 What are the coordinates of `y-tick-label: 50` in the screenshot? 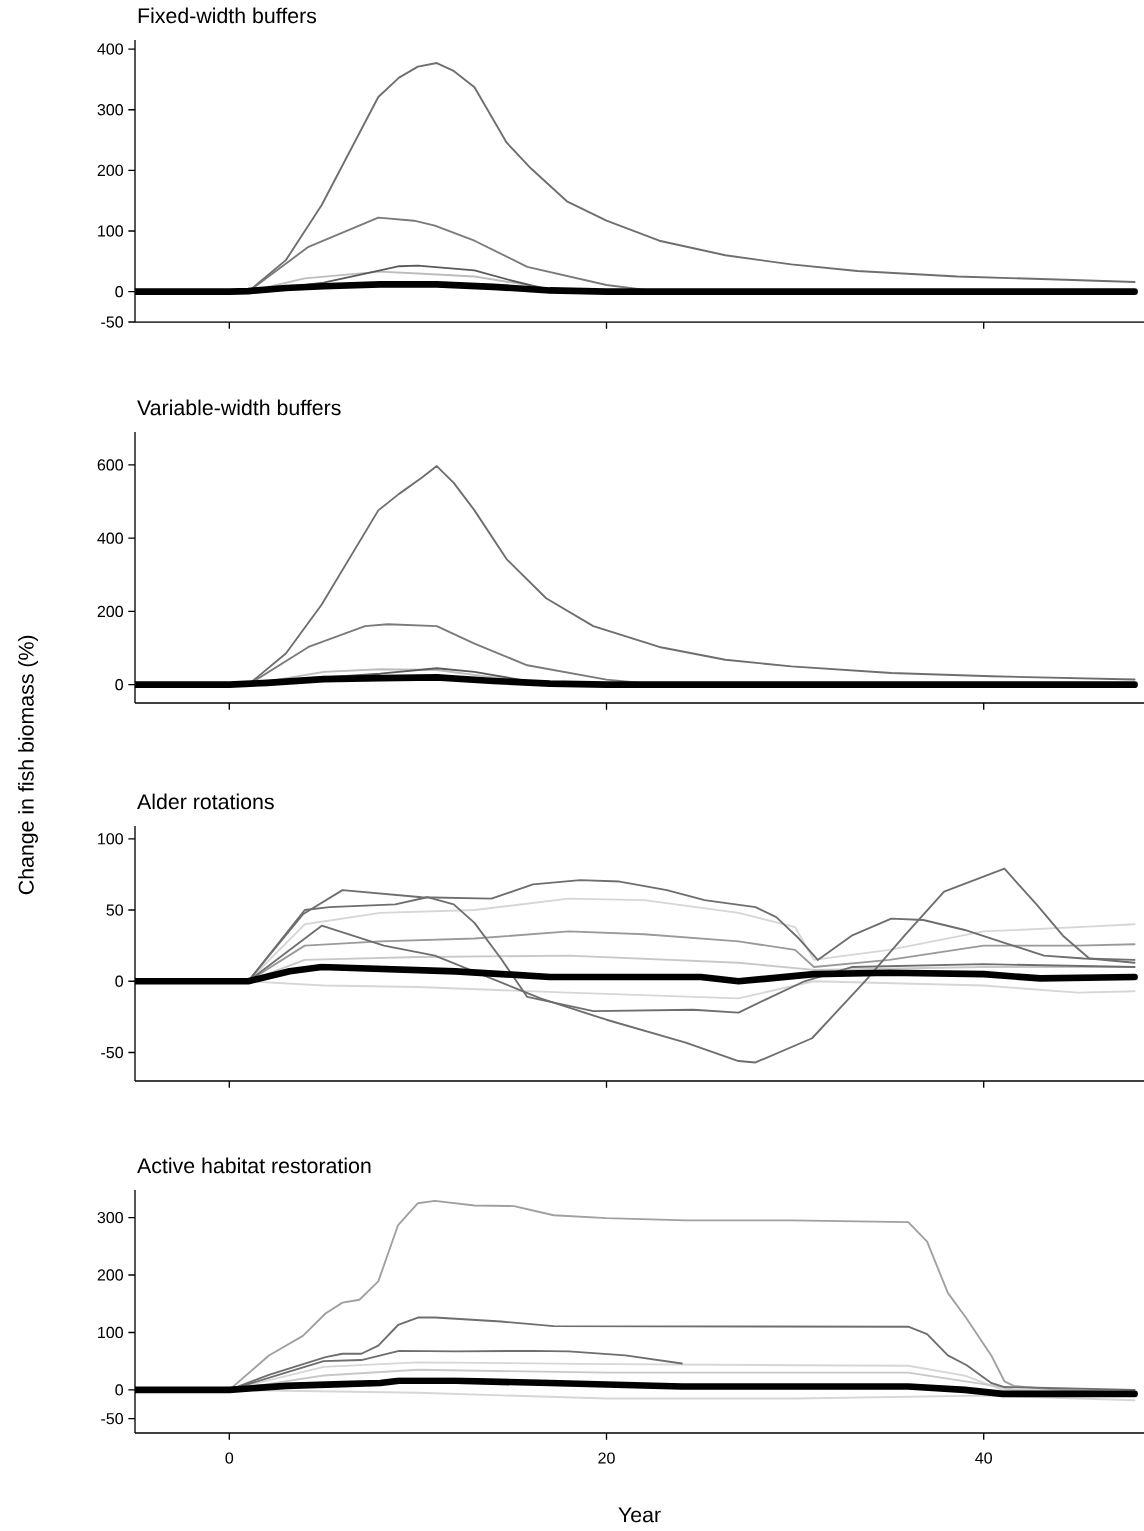 It's located at (114, 910).